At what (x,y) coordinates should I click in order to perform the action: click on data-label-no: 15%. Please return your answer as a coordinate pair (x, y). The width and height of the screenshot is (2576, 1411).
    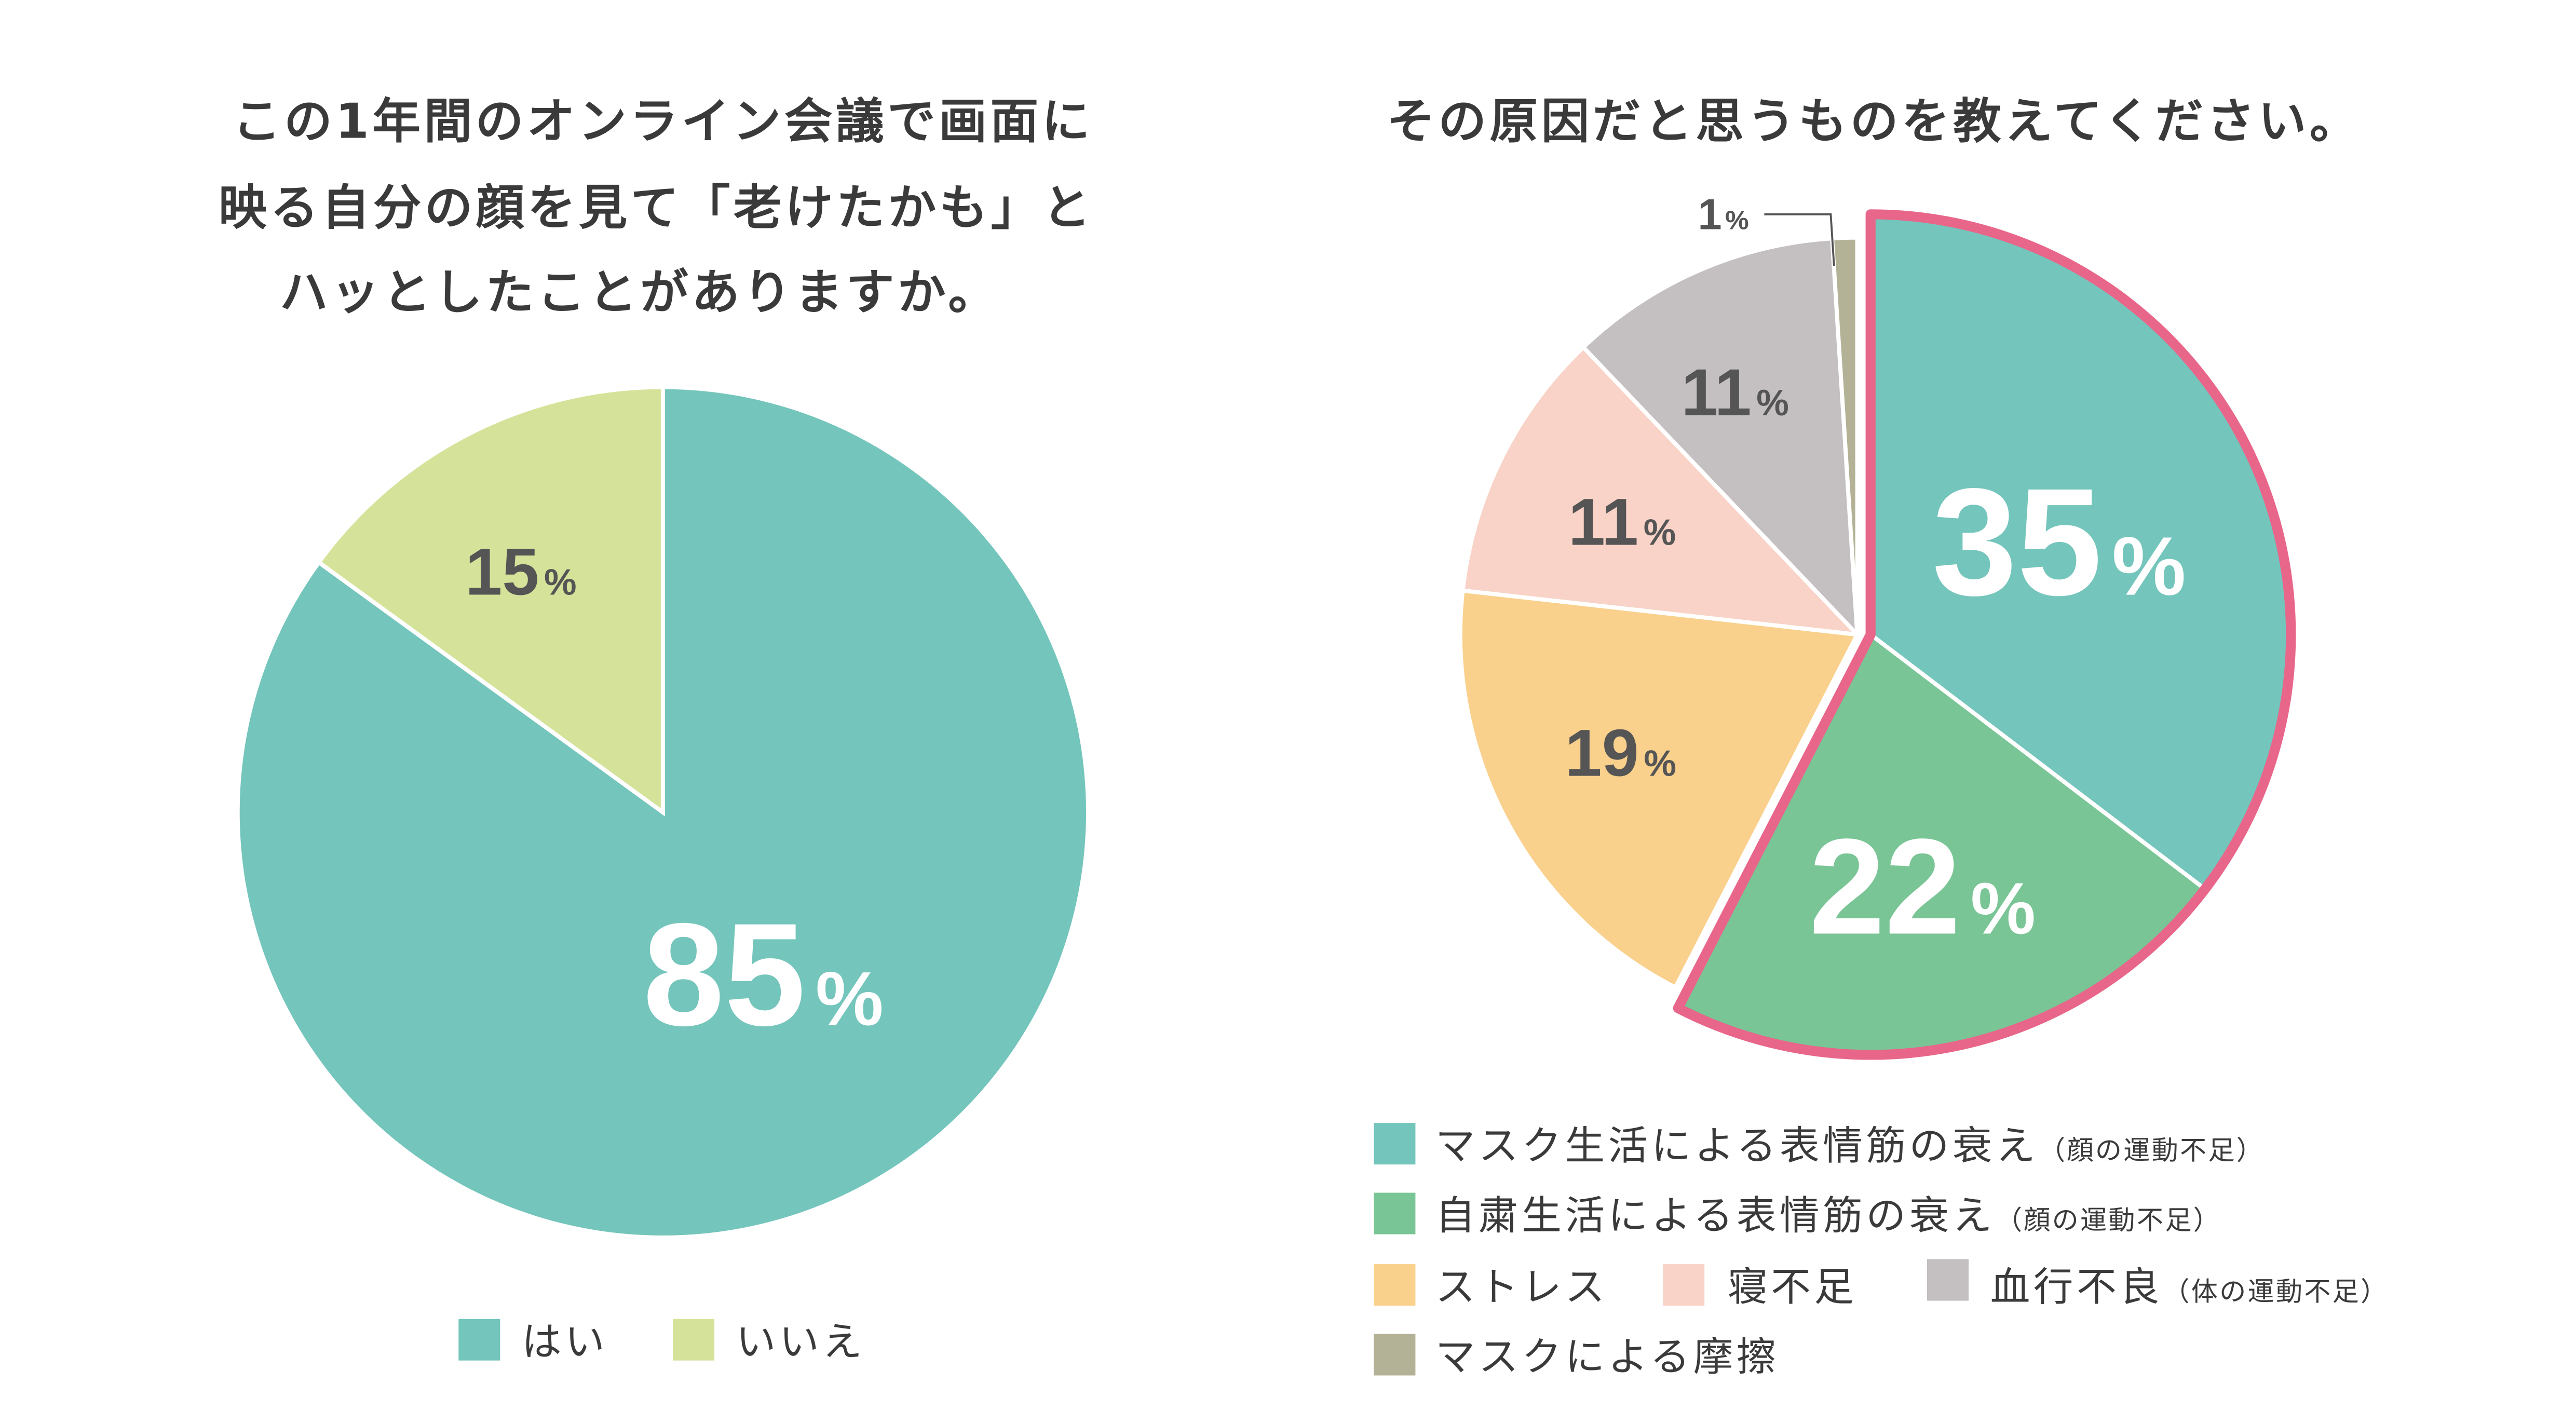
    Looking at the image, I should click on (521, 572).